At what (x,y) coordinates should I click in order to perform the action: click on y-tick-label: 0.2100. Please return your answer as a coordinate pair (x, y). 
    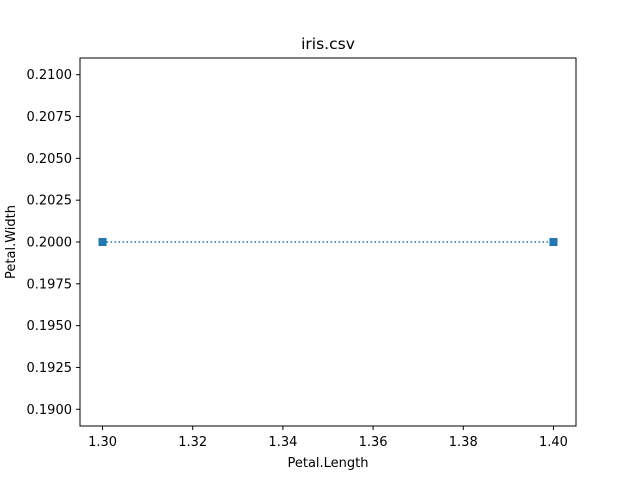
    Looking at the image, I should click on (50, 75).